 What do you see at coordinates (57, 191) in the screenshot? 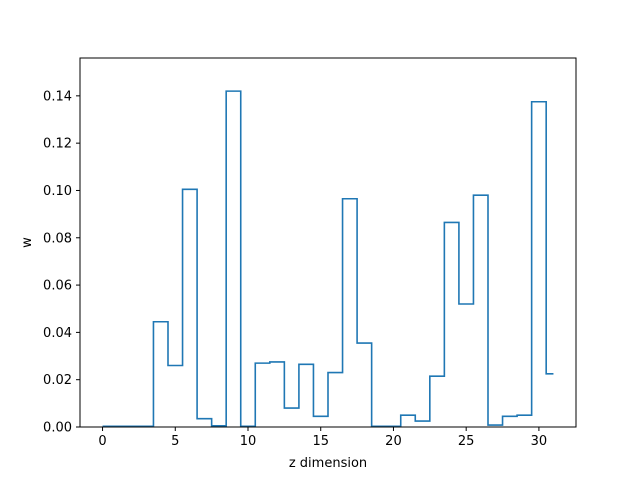
I see `y-tick-label: 0.10` at bounding box center [57, 191].